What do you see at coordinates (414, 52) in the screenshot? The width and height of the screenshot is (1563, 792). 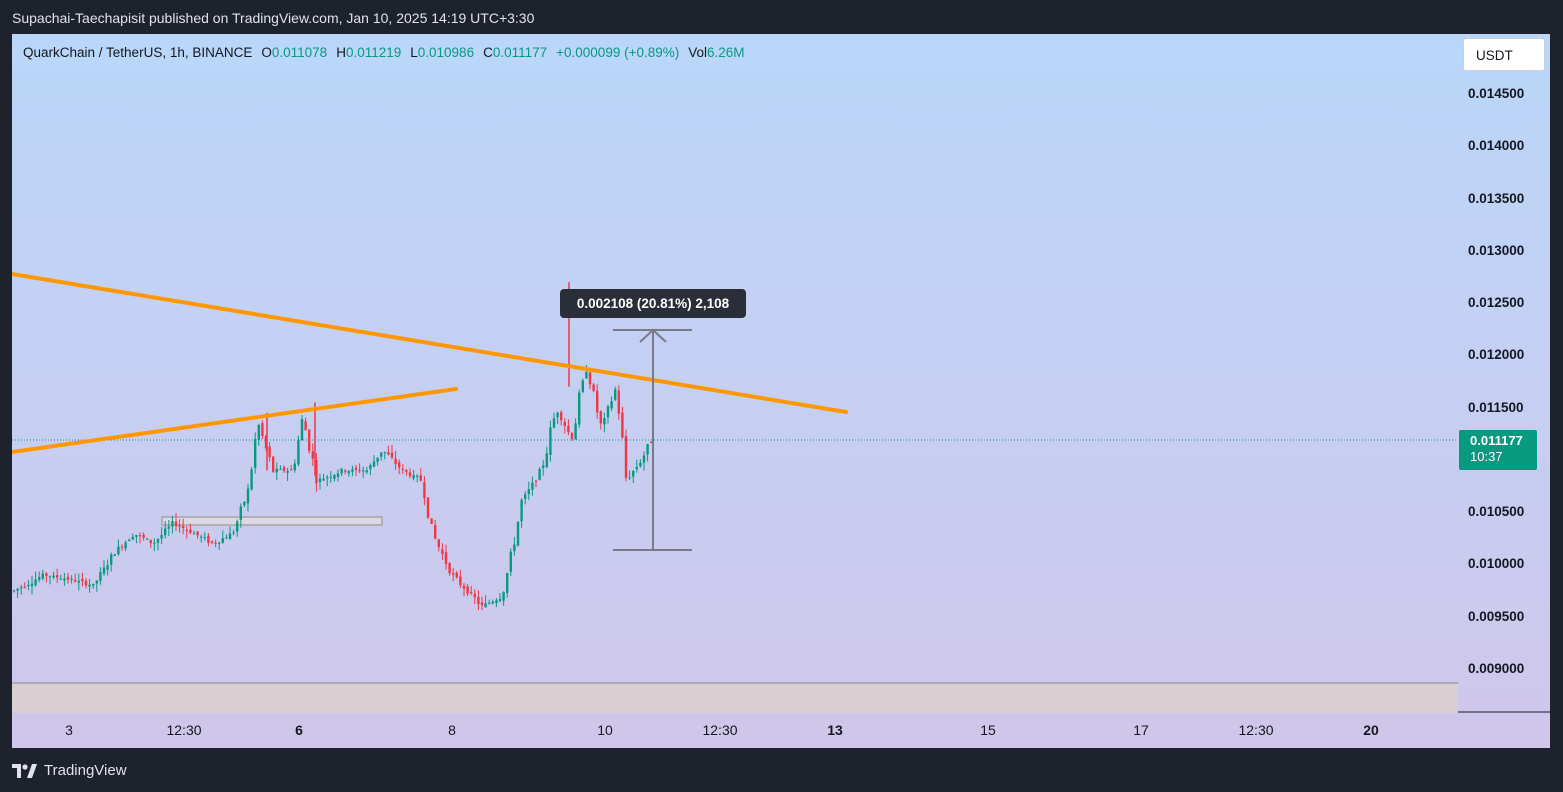 I see `low-label: L` at bounding box center [414, 52].